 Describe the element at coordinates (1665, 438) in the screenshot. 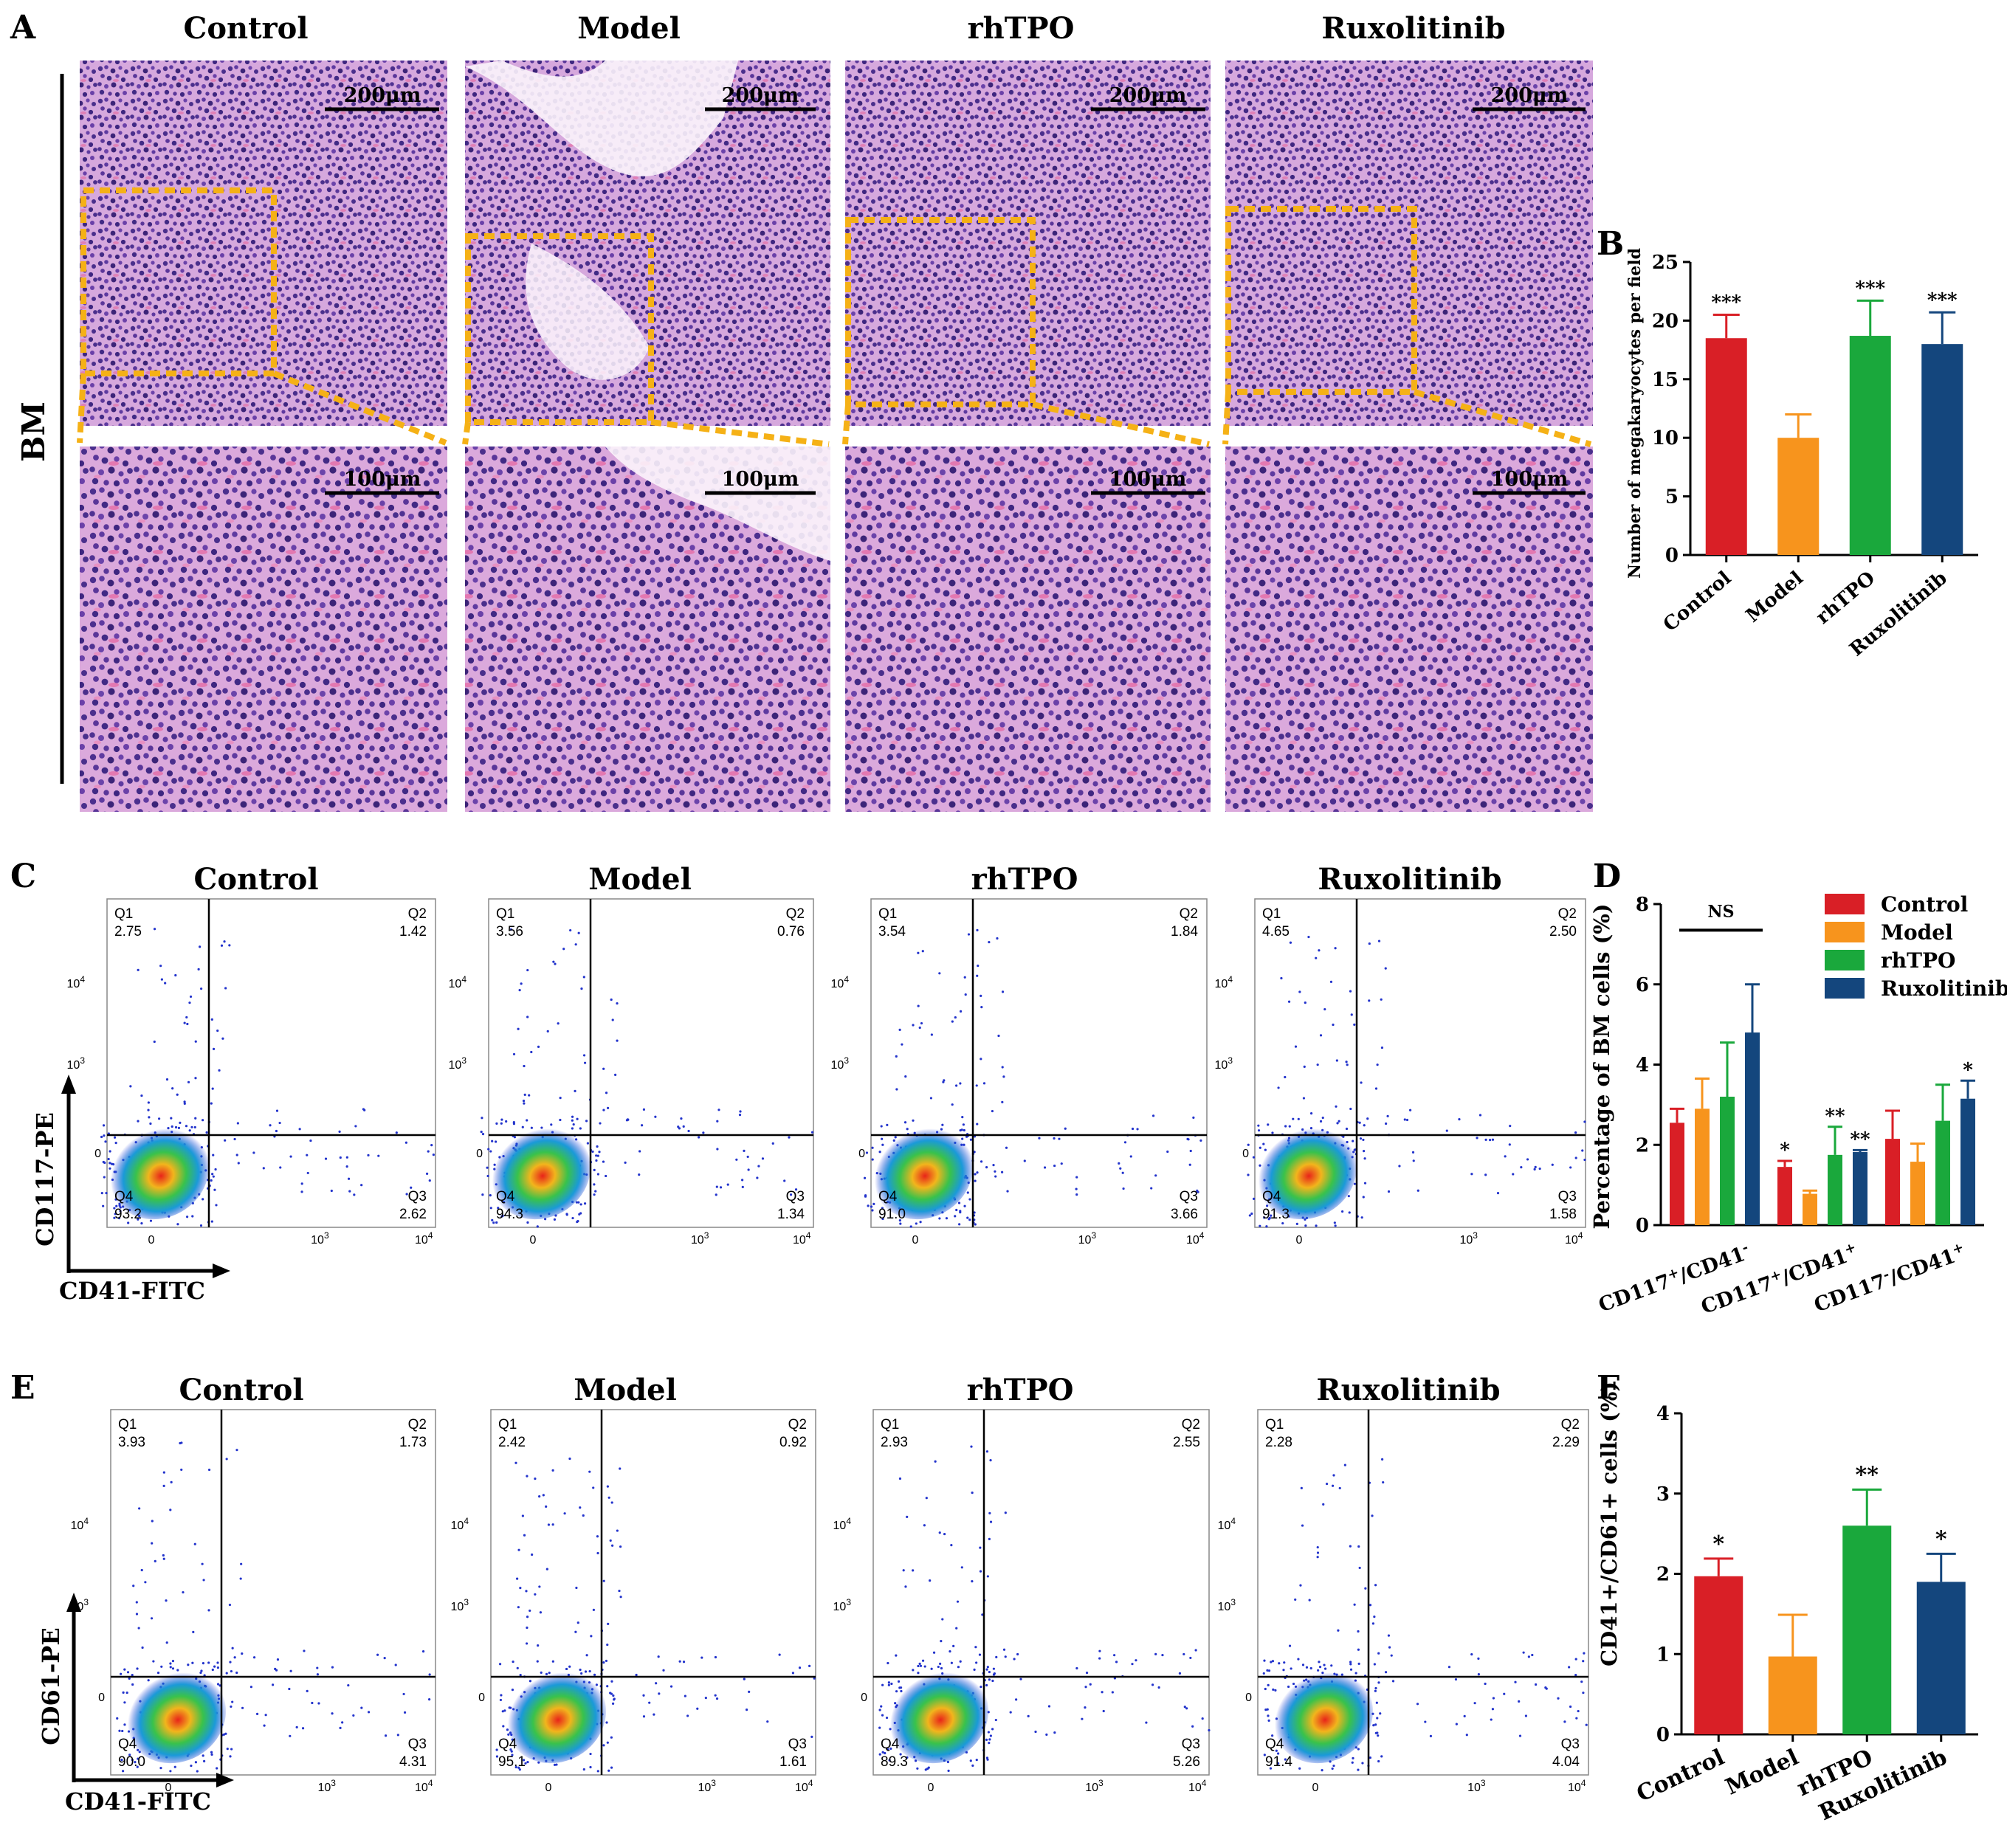

I see `y-tick-label: 10` at that location.